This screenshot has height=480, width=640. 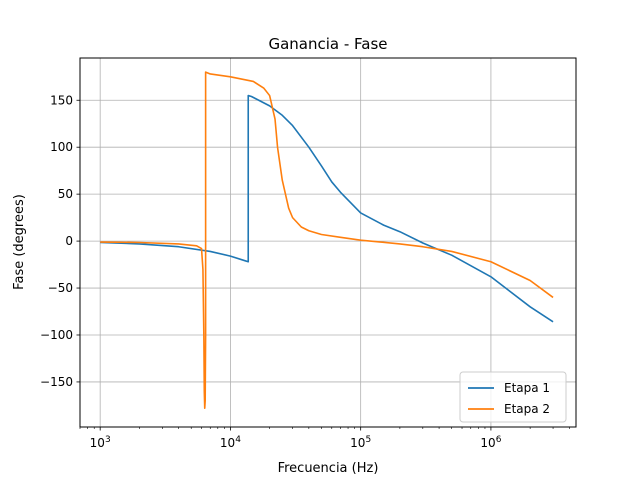 I want to click on y-tick-label: −150, so click(x=56, y=382).